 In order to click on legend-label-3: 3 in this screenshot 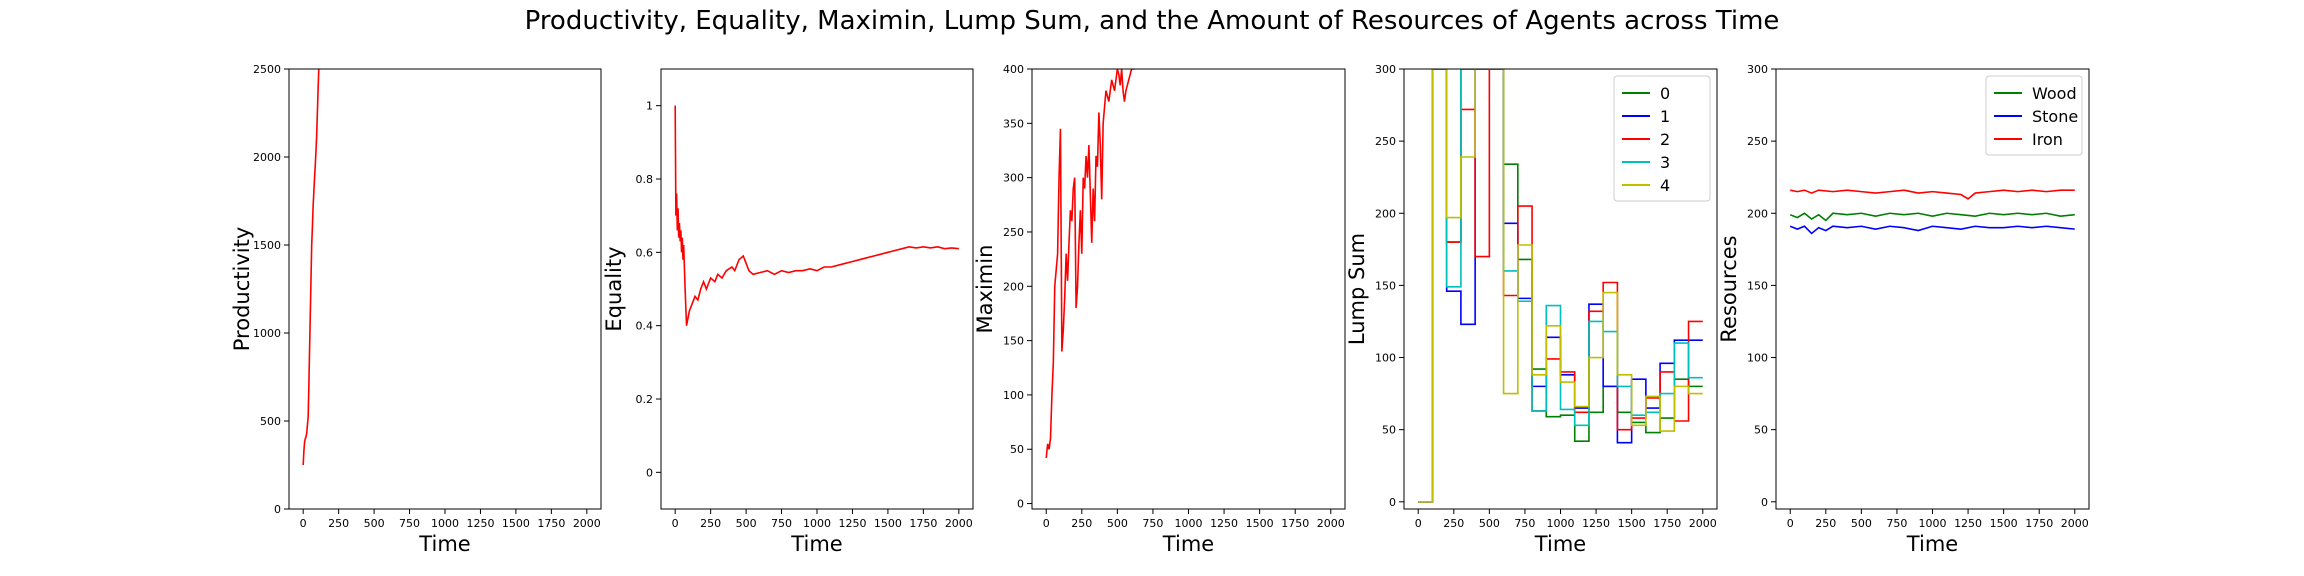, I will do `click(1665, 162)`.